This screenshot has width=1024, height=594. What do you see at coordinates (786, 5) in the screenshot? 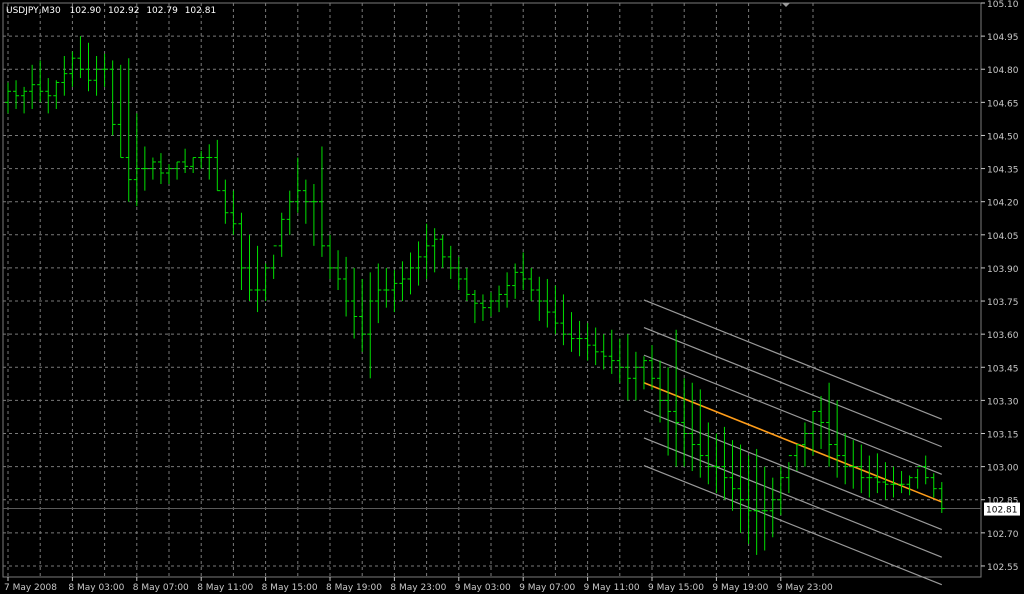
I see `scroll-marker-icon` at bounding box center [786, 5].